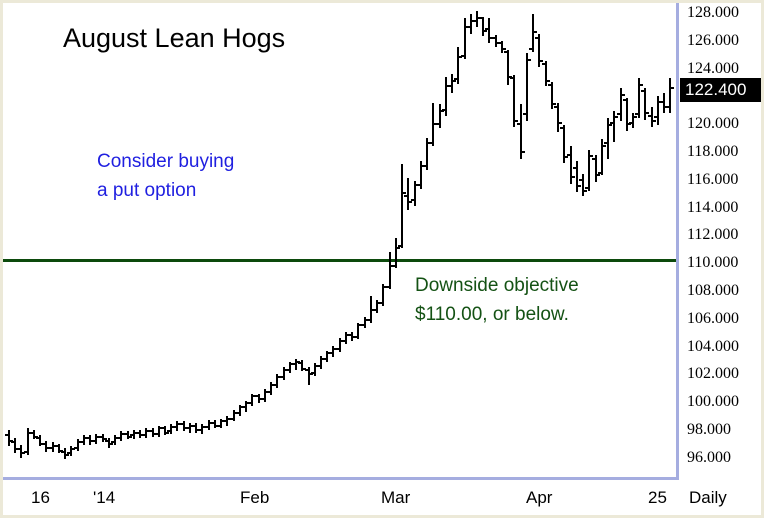  What do you see at coordinates (396, 497) in the screenshot?
I see `time-axis-label: Mar` at bounding box center [396, 497].